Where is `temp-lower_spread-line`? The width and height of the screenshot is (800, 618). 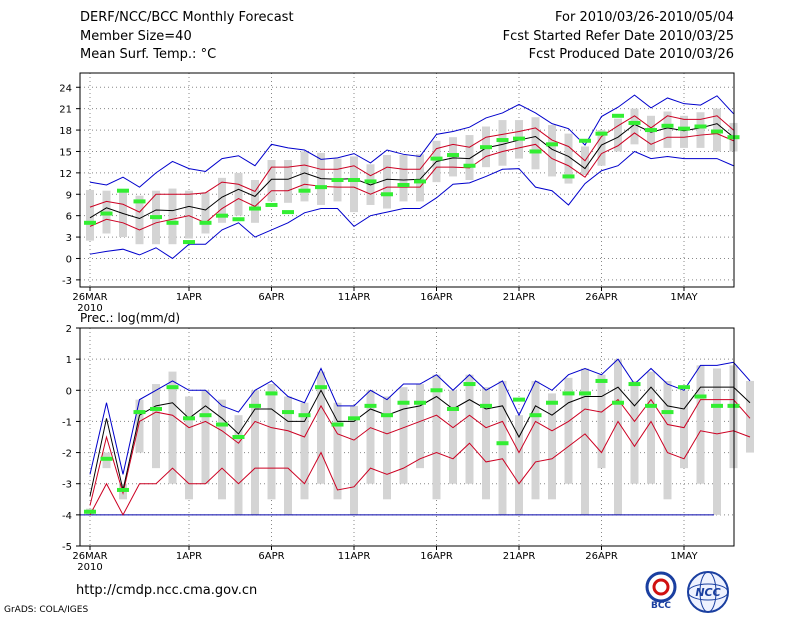
temp-lower_spread-line is located at coordinates (411, 181).